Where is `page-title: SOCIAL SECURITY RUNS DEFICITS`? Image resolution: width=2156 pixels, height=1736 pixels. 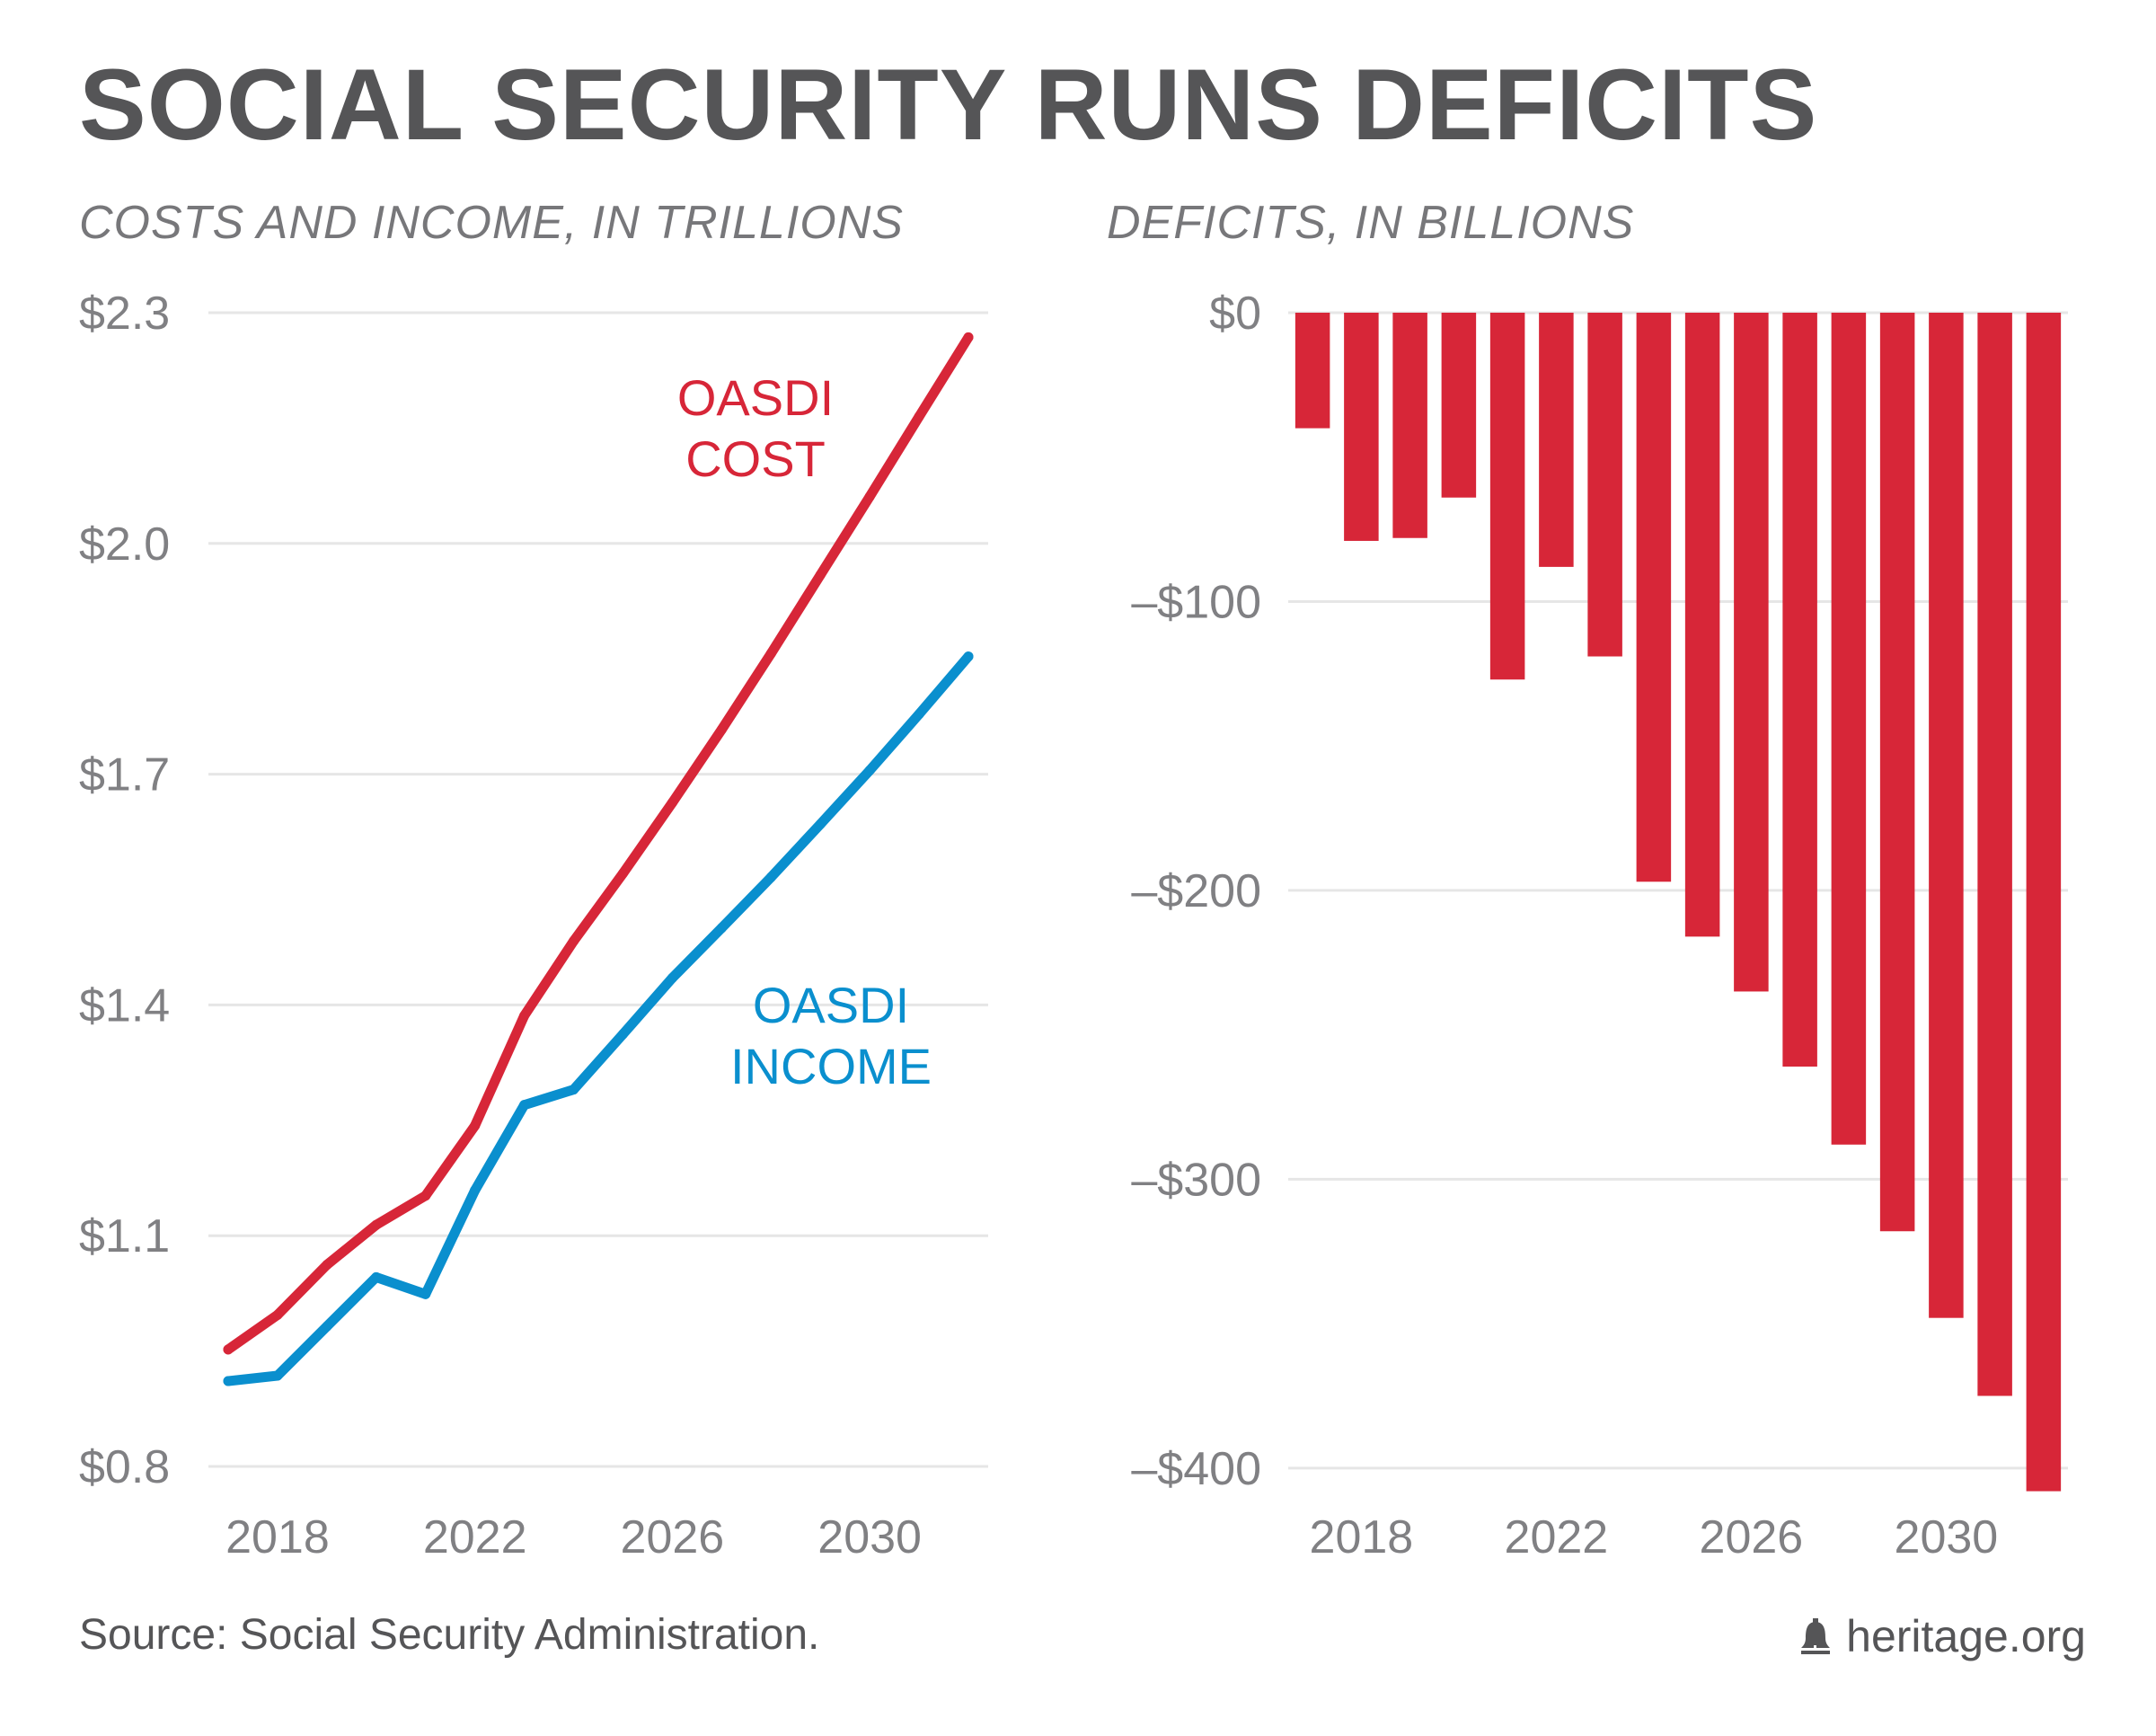 page-title: SOCIAL SECURITY RUNS DEFICITS is located at coordinates (948, 105).